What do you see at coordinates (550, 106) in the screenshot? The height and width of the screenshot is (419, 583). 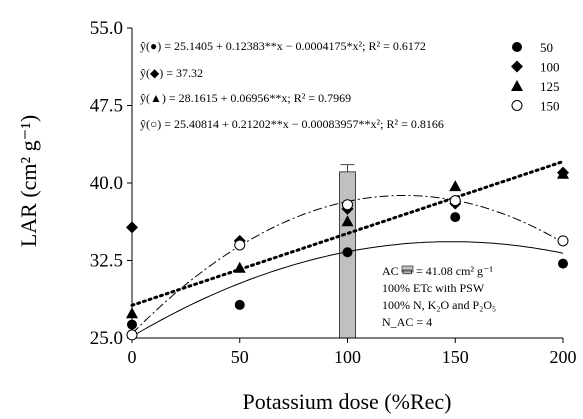 I see `legend-label-150: 150` at bounding box center [550, 106].